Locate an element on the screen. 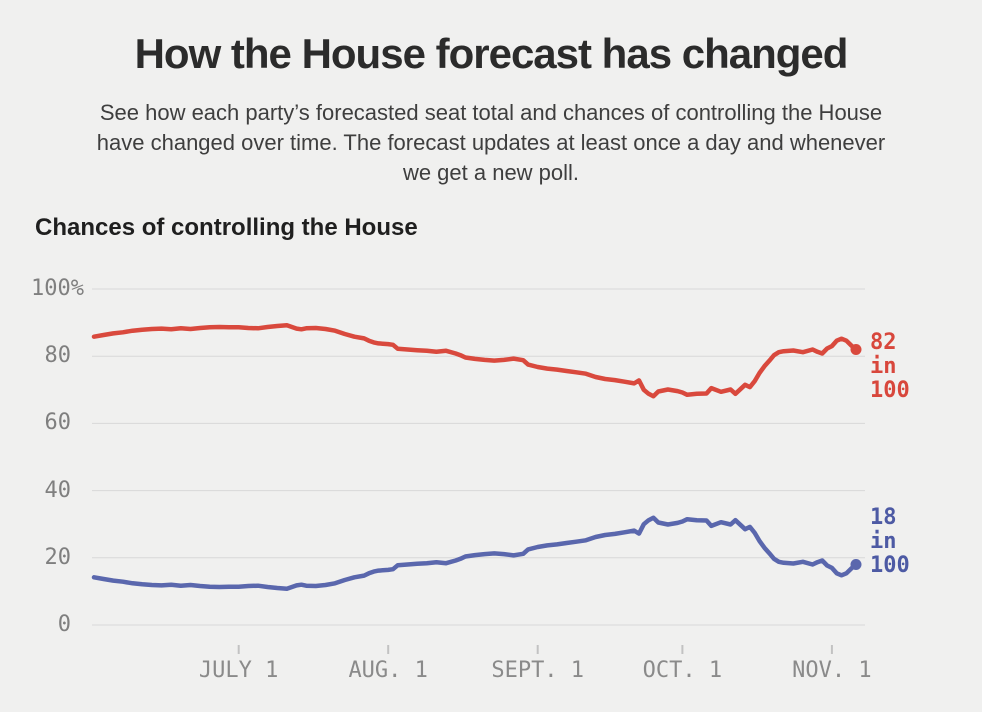  y-axis-label-20: 20 is located at coordinates (58, 557).